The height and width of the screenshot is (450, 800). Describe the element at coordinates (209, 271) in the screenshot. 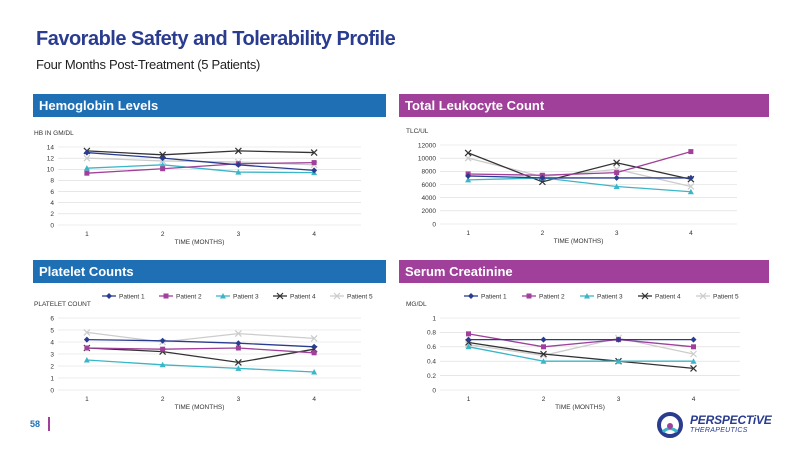

I see `band-platelet: Platelet Counts` at that location.